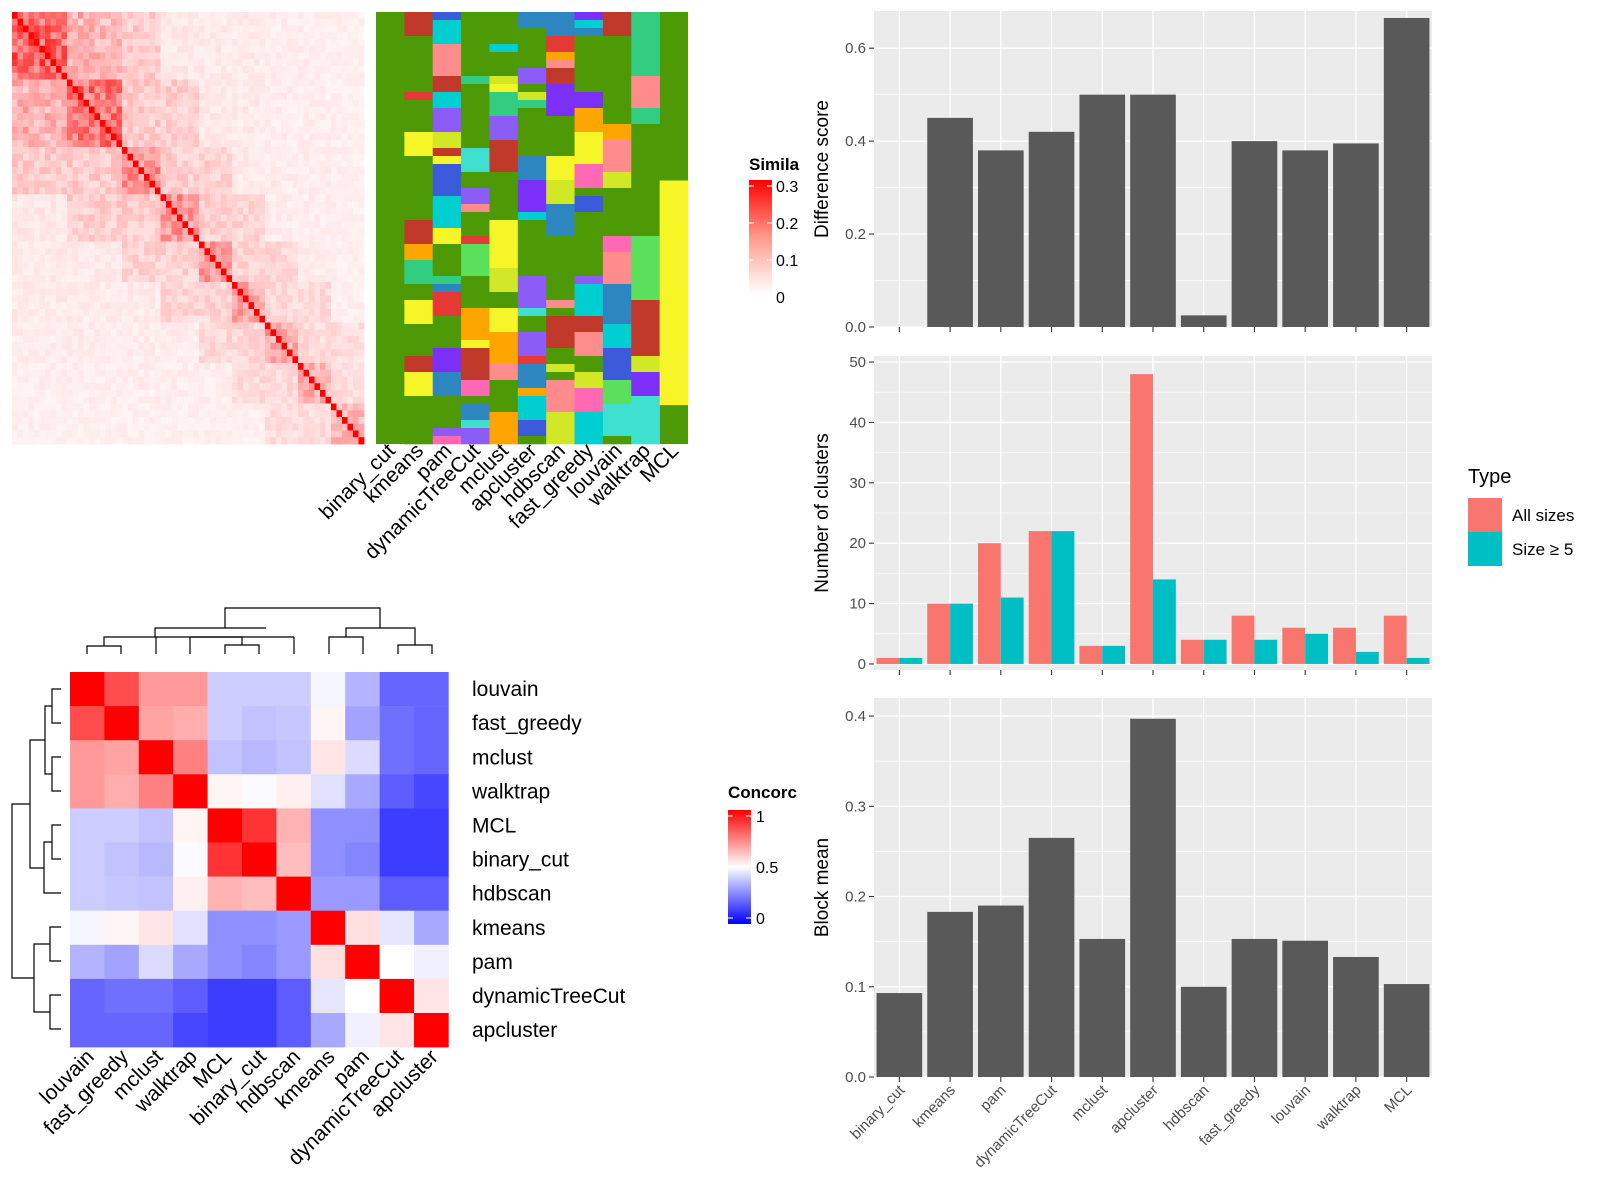  Describe the element at coordinates (1203, 1031) in the screenshot. I see `bar` at that location.